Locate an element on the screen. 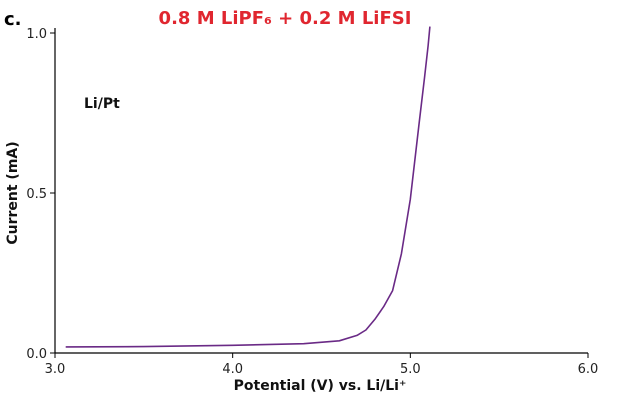 This screenshot has width=620, height=400. annotation-li-pt: Li/Pt is located at coordinates (102, 104).